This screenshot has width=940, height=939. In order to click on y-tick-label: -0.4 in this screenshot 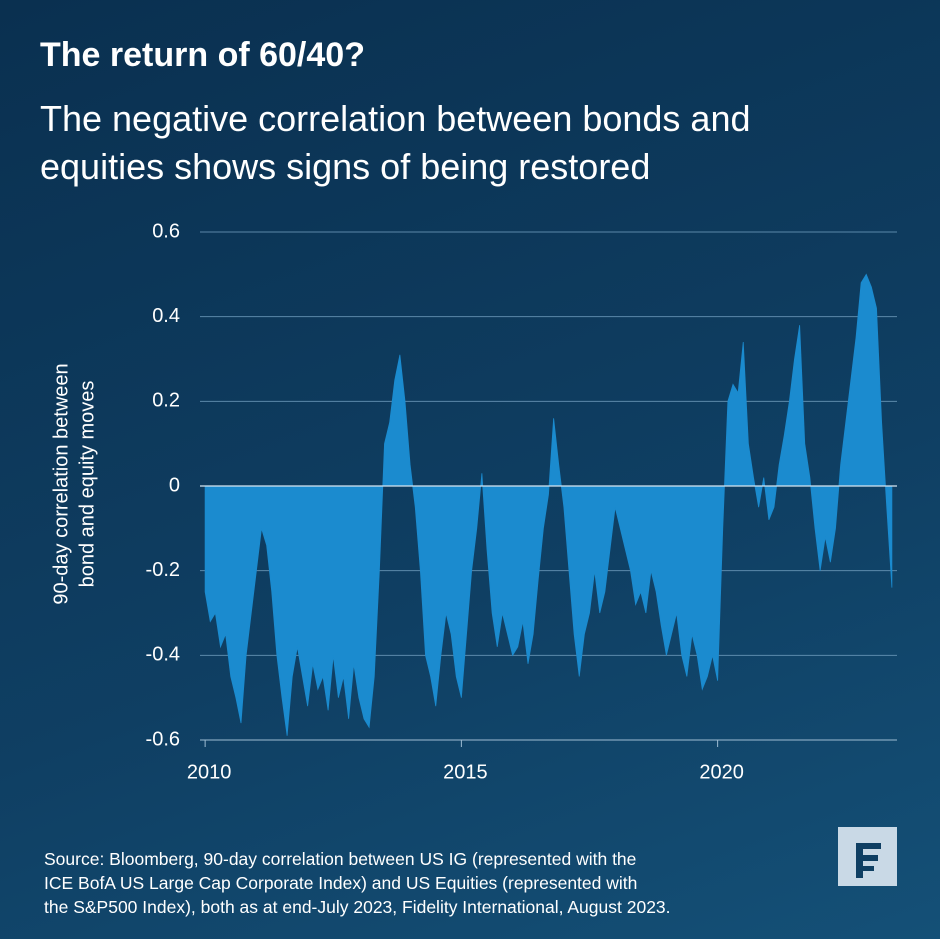, I will do `click(163, 655)`.